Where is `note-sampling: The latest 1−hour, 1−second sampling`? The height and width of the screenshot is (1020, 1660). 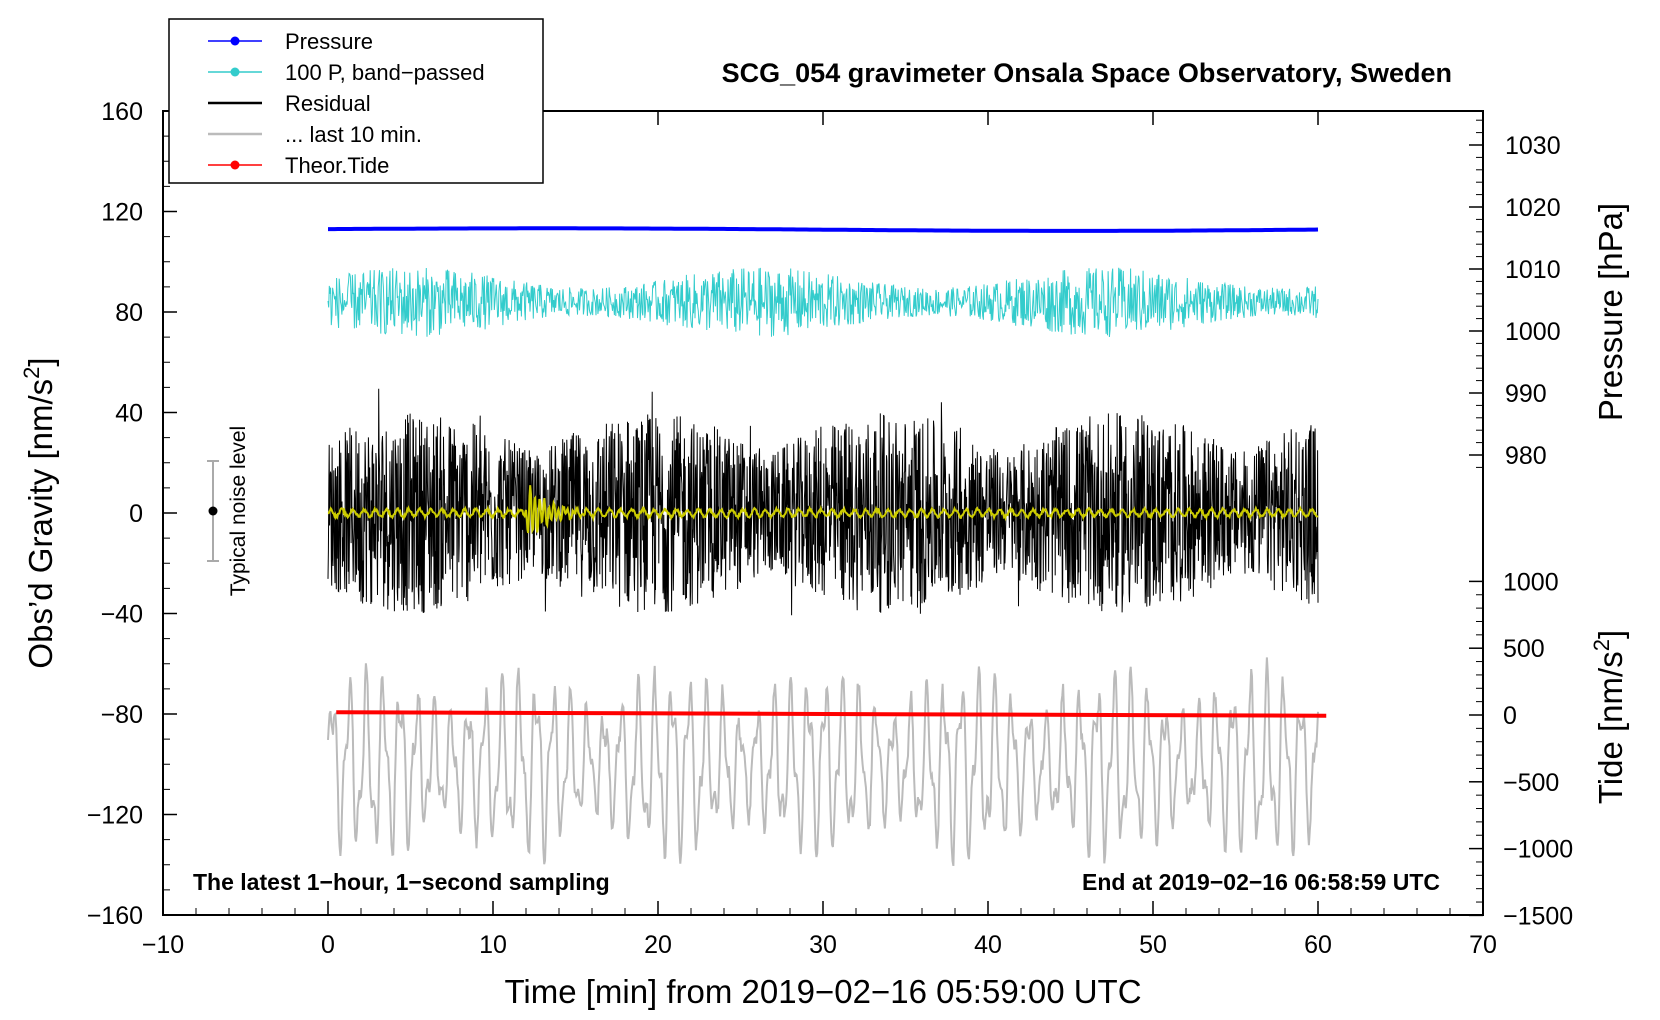 note-sampling: The latest 1−hour, 1−second sampling is located at coordinates (401, 882).